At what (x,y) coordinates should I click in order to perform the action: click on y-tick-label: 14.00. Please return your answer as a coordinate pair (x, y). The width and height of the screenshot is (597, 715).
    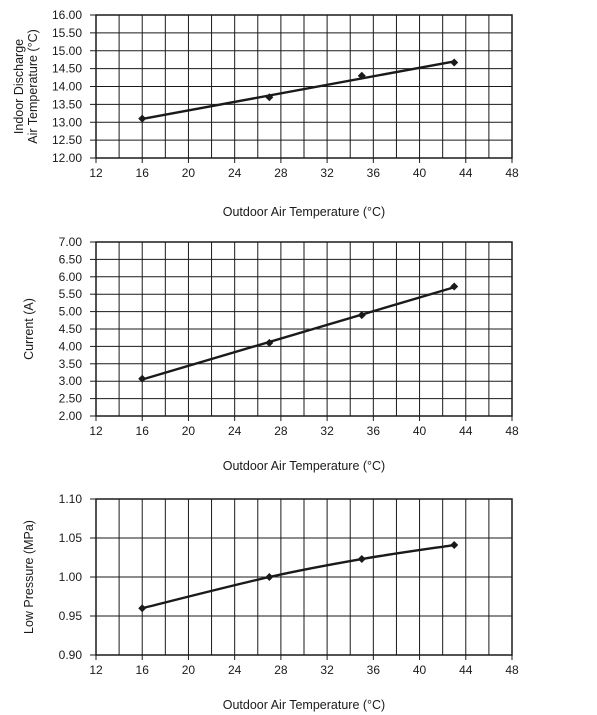
    Looking at the image, I should click on (67, 87).